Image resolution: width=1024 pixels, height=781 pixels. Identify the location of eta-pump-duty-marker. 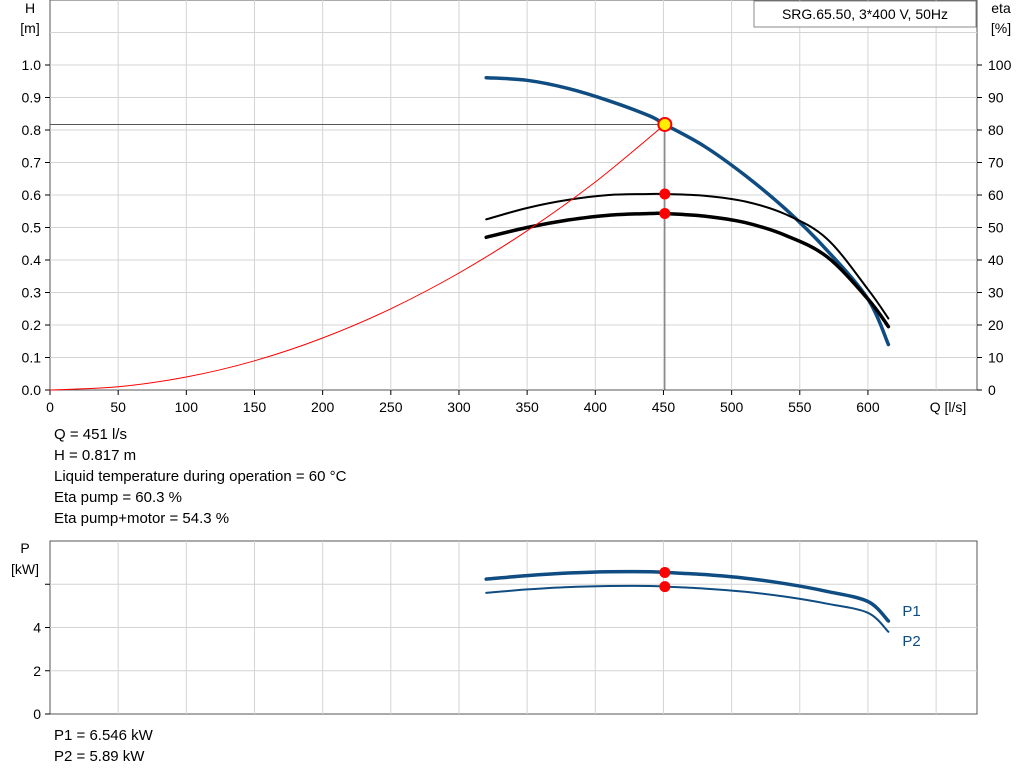
(665, 194).